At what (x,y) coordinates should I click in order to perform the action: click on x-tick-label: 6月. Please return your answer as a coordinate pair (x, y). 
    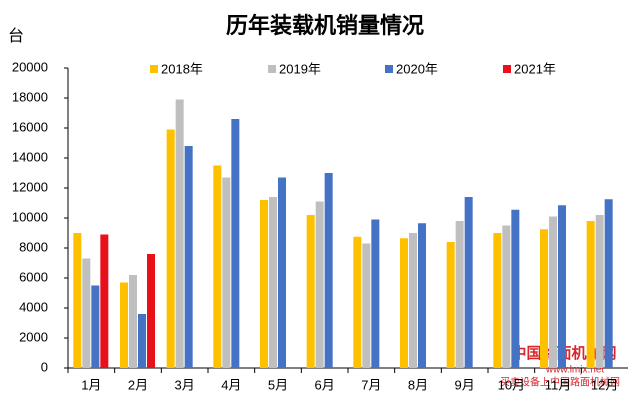
    Looking at the image, I should click on (325, 384).